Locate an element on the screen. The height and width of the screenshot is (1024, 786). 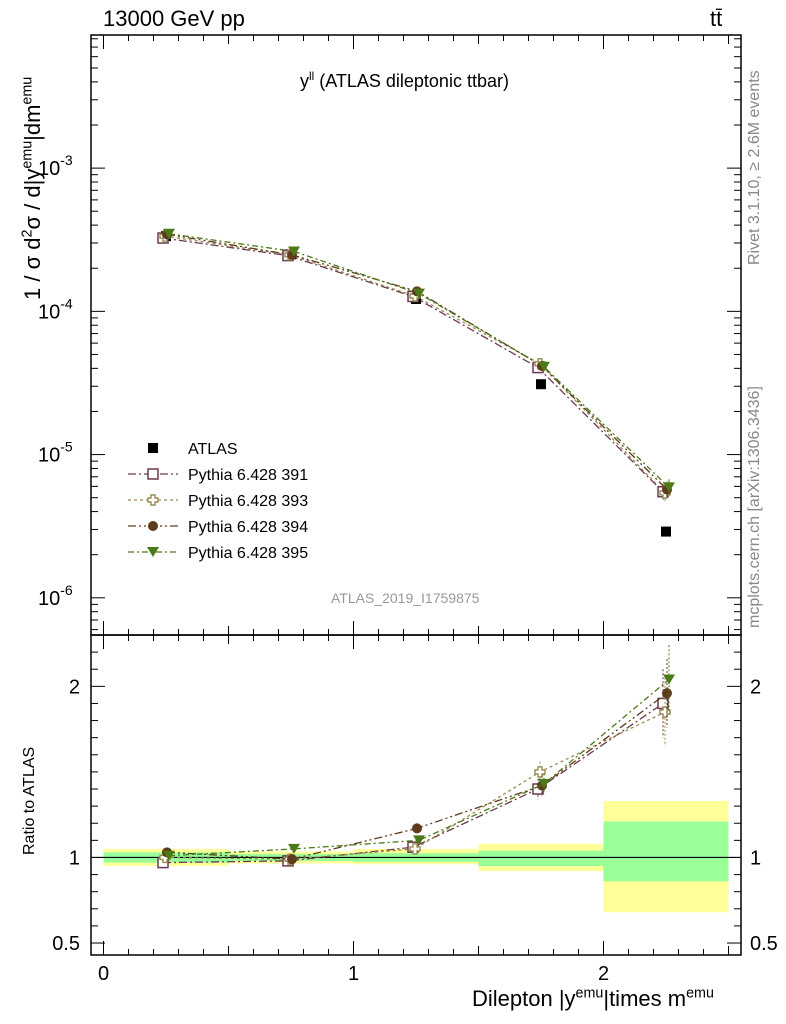
xlabel-part: |times m is located at coordinates (645, 998).